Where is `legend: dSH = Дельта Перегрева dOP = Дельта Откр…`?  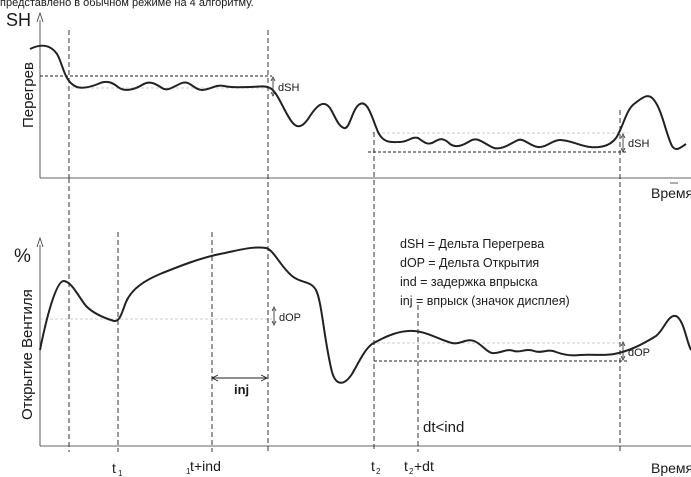 legend: dSH = Дельта Перегрева dOP = Дельта Откр… is located at coordinates (485, 272).